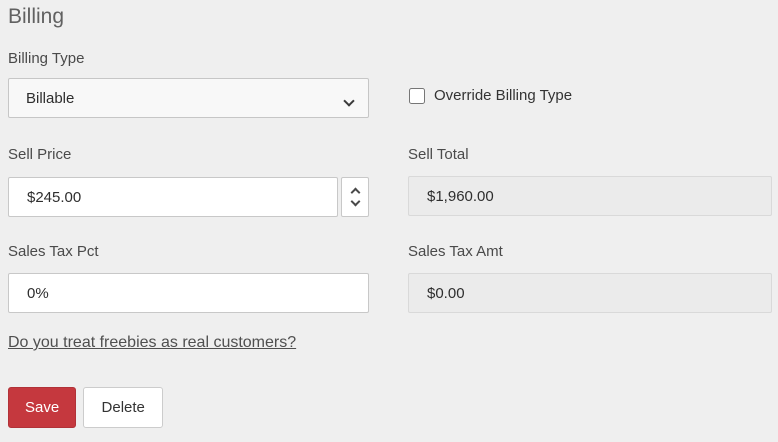 This screenshot has width=778, height=442. Describe the element at coordinates (40, 154) in the screenshot. I see `sell-price-label: Sell Price` at that location.